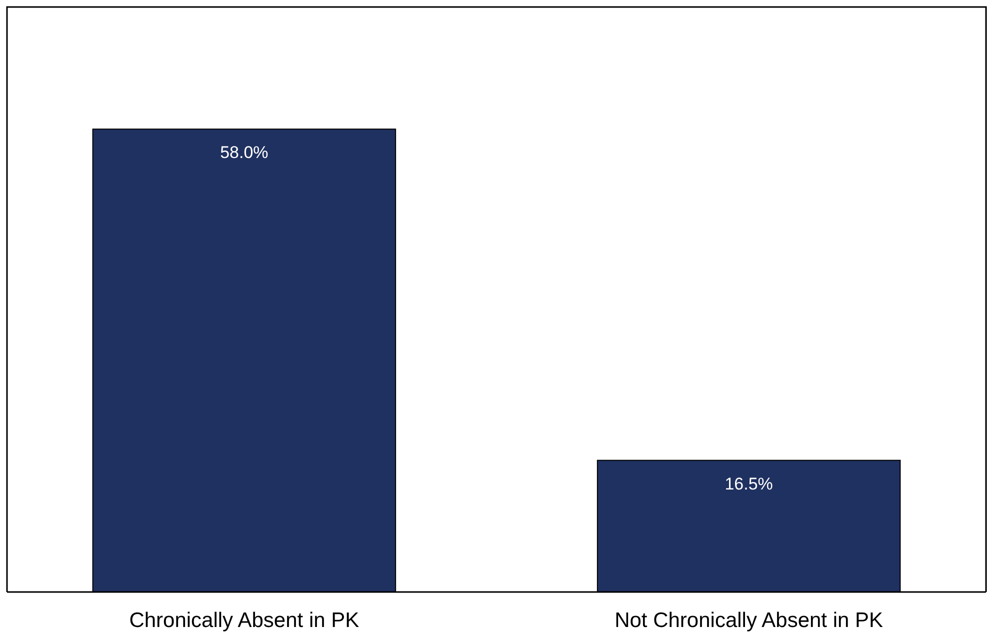 The height and width of the screenshot is (635, 987). What do you see at coordinates (244, 152) in the screenshot?
I see `data-label: 58.0%` at bounding box center [244, 152].